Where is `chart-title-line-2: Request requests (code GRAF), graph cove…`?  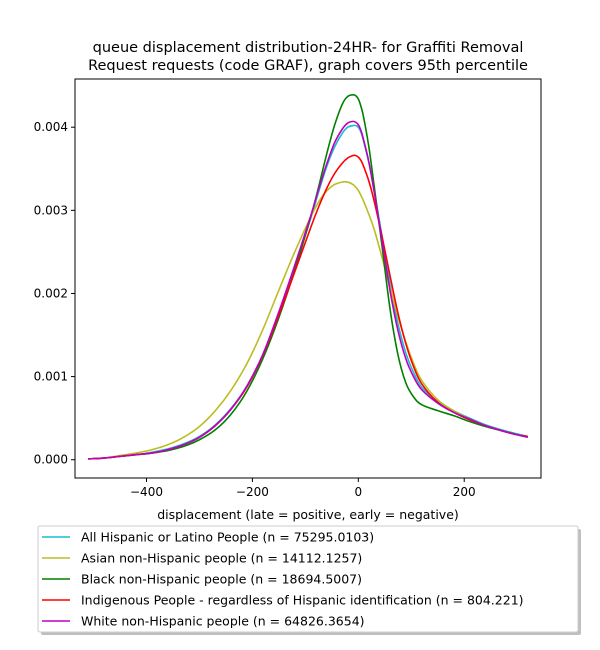 chart-title-line-2: Request requests (code GRAF), graph cove… is located at coordinates (308, 66).